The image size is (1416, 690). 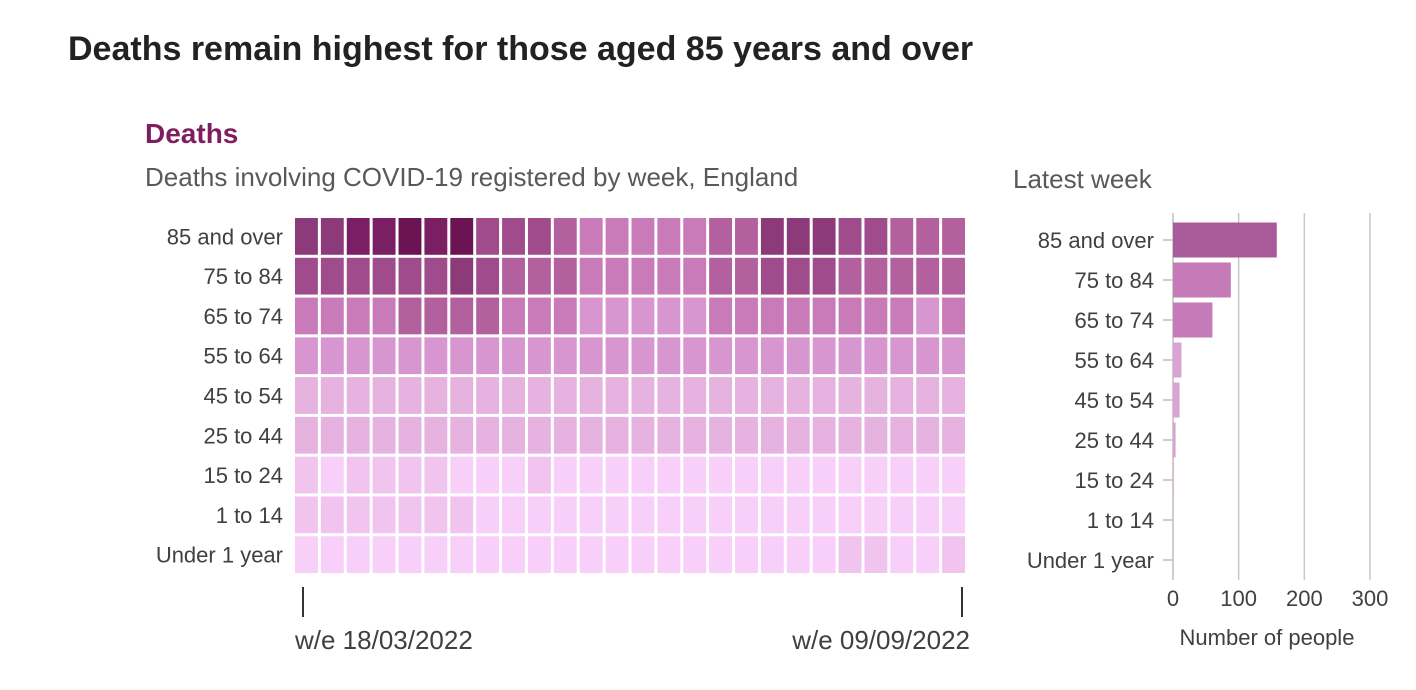 What do you see at coordinates (243, 396) in the screenshot?
I see `heatmap-row-label: 45 to 54` at bounding box center [243, 396].